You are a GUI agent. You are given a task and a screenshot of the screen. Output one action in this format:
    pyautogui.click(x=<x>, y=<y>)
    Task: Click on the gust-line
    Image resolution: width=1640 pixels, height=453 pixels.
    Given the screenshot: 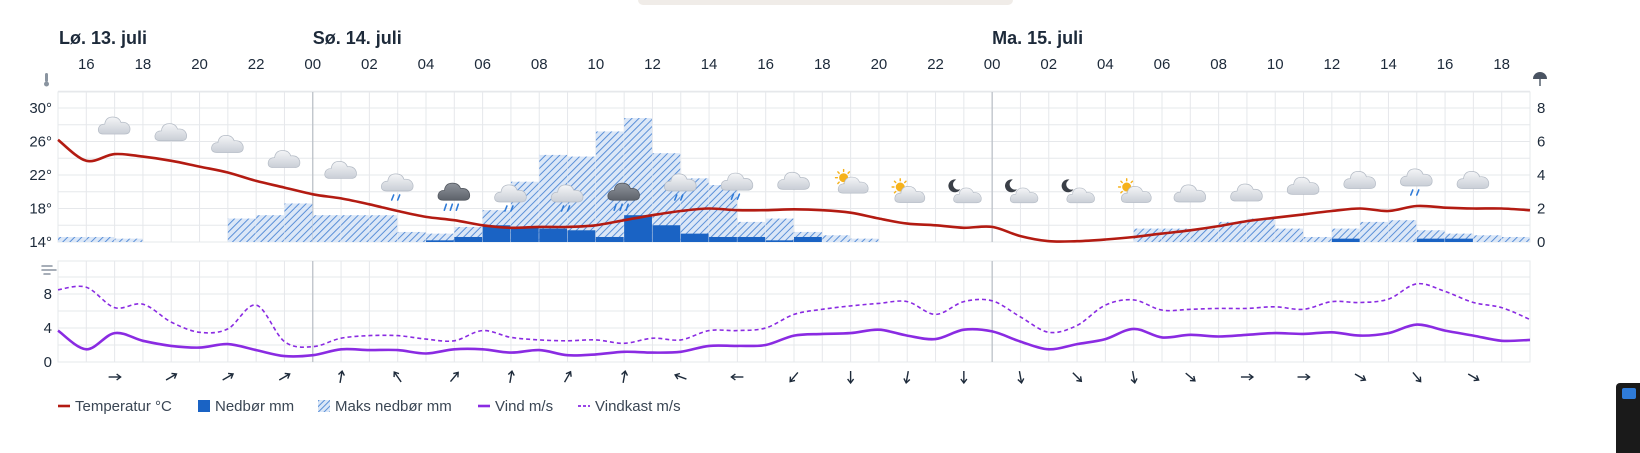 What is the action you would take?
    pyautogui.click(x=794, y=315)
    